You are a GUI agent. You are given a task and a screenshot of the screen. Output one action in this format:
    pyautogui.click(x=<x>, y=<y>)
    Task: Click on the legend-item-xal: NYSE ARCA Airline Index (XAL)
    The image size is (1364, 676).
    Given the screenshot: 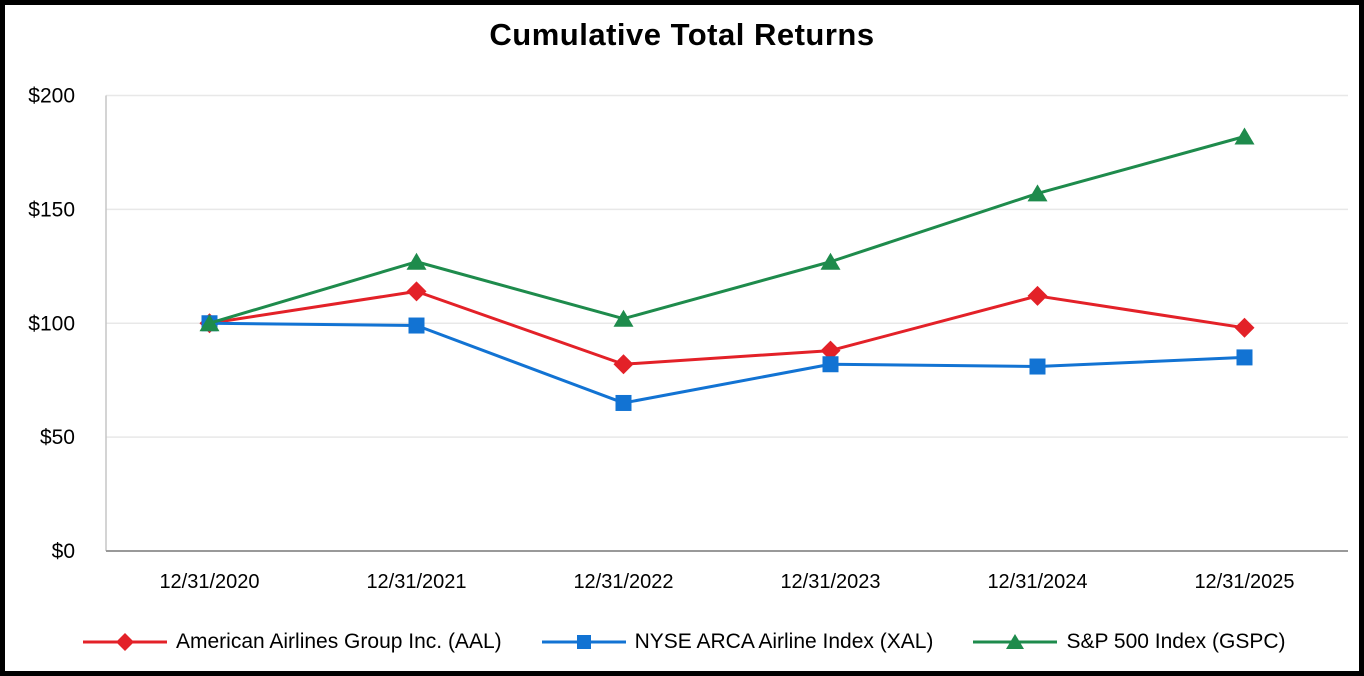 What is the action you would take?
    pyautogui.click(x=737, y=642)
    